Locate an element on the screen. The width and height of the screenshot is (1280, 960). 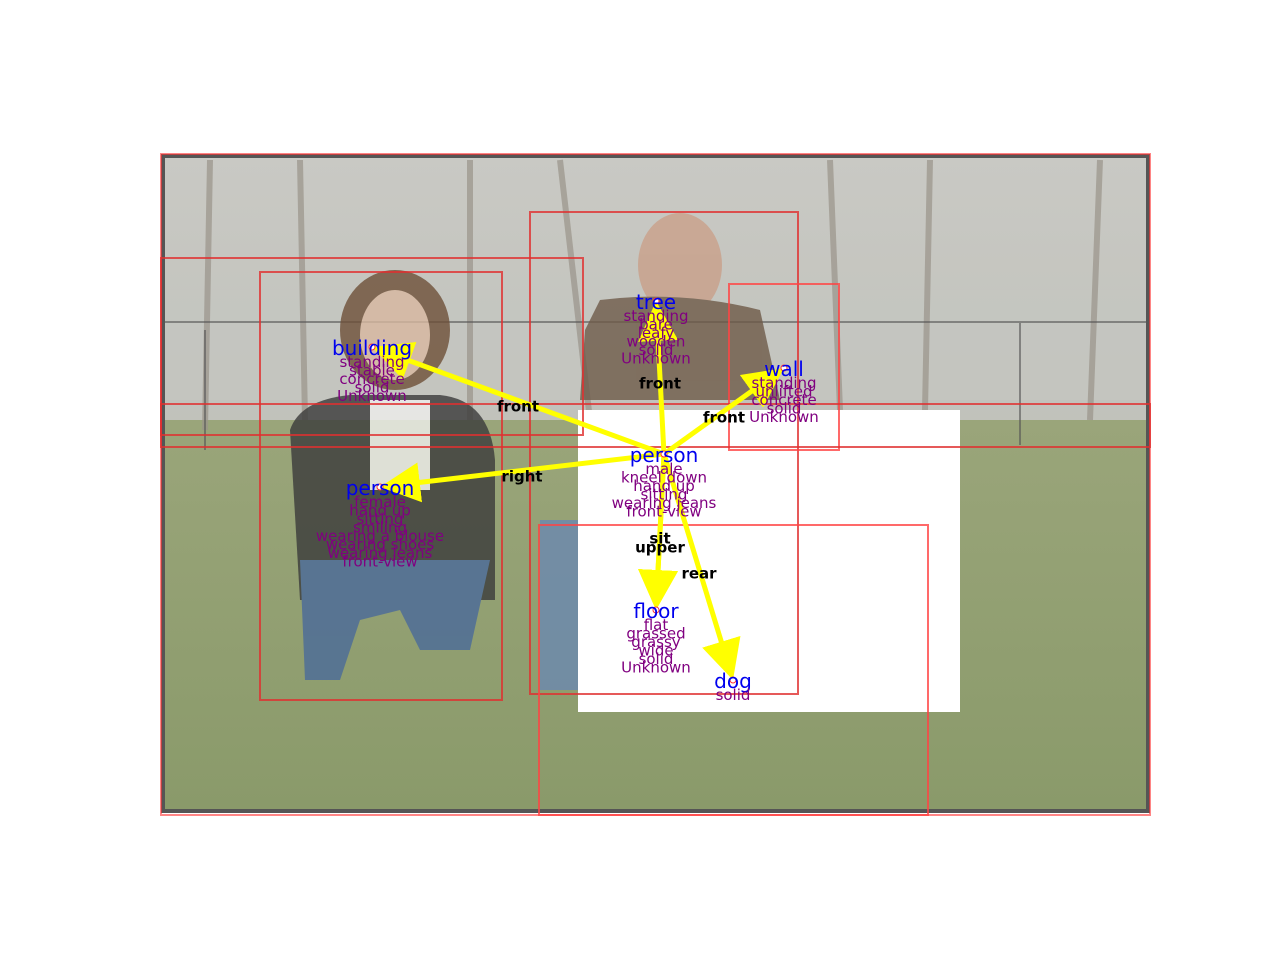
occlusion-patch is located at coordinates (769, 561).